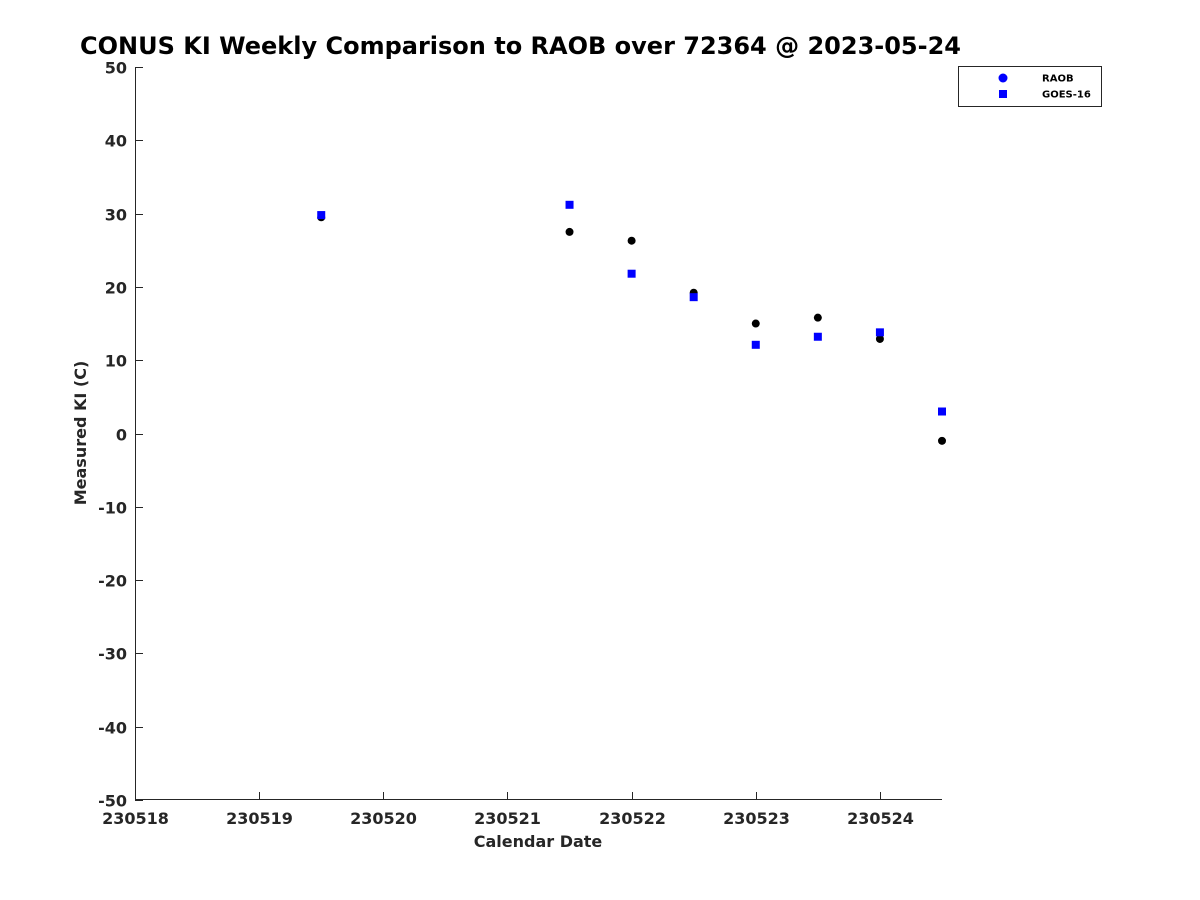  I want to click on x-tick-label: 230521, so click(507, 818).